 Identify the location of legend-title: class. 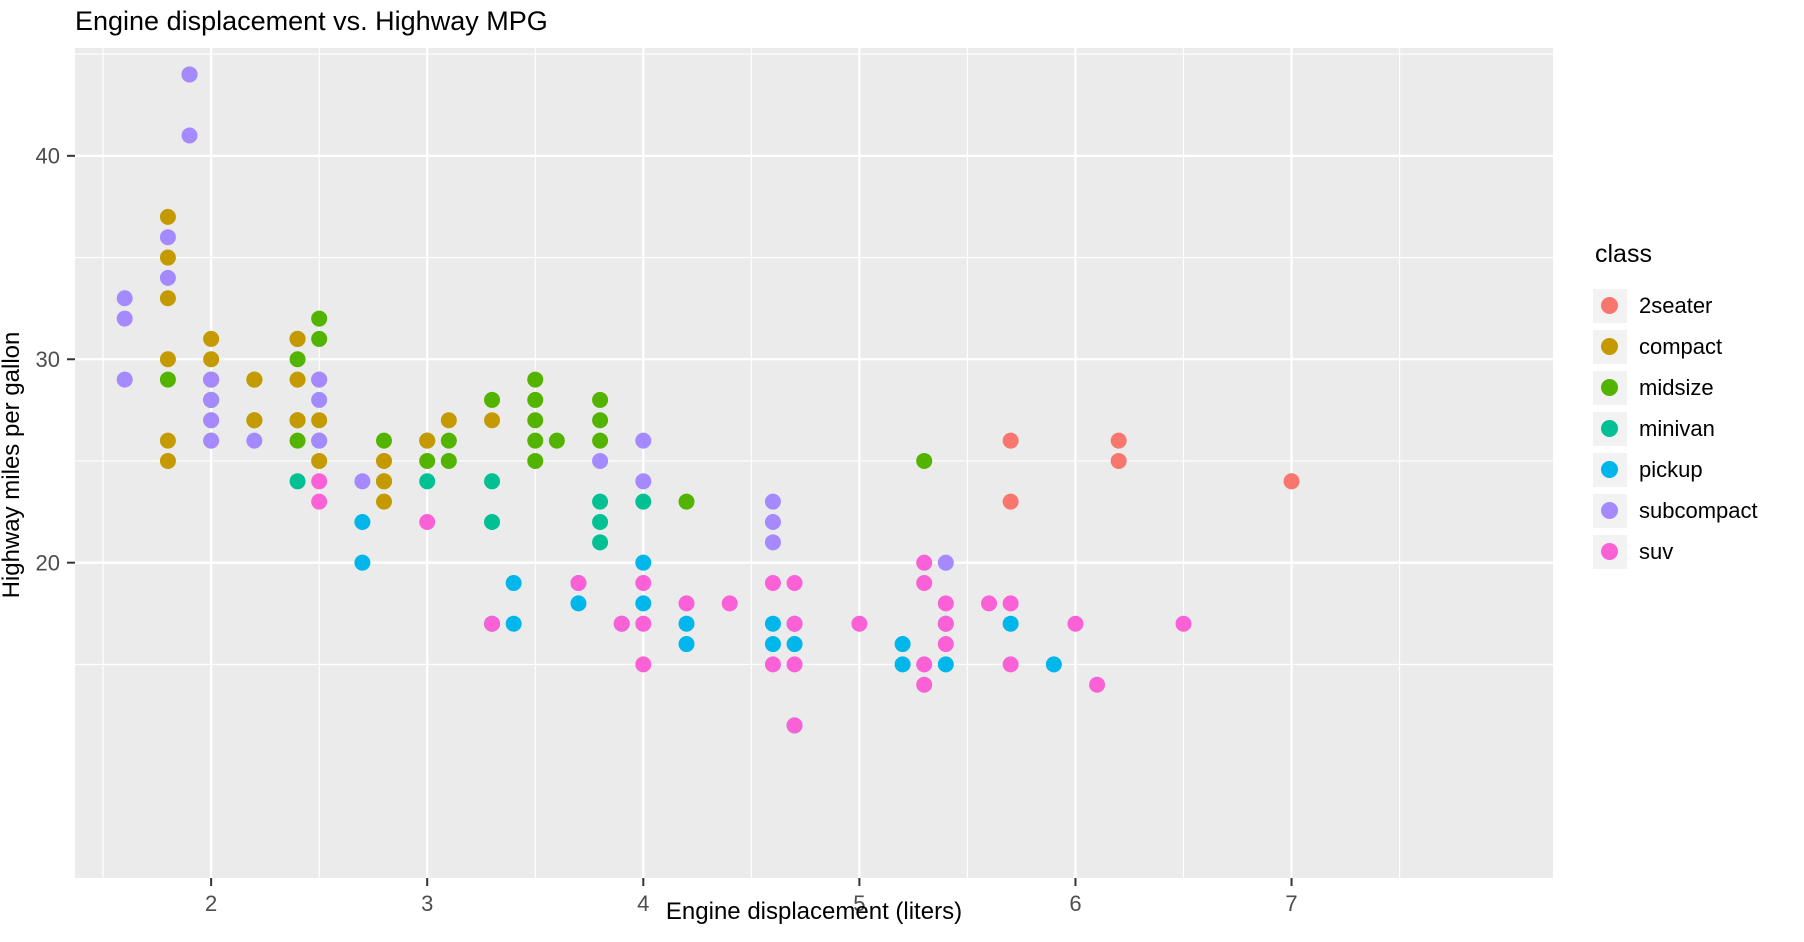
(1623, 254).